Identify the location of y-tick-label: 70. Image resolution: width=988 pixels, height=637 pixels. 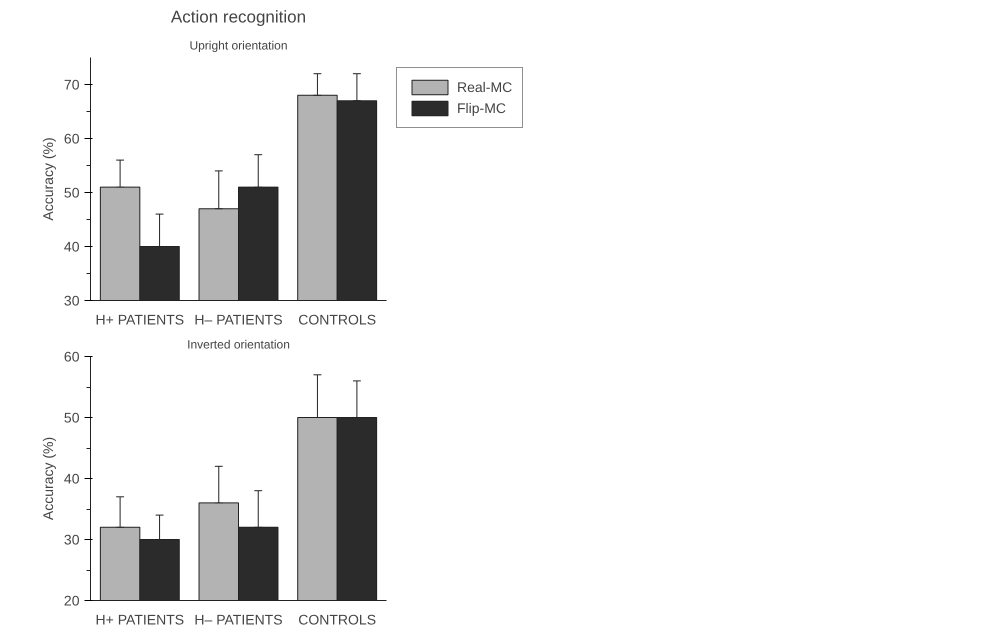
(72, 84).